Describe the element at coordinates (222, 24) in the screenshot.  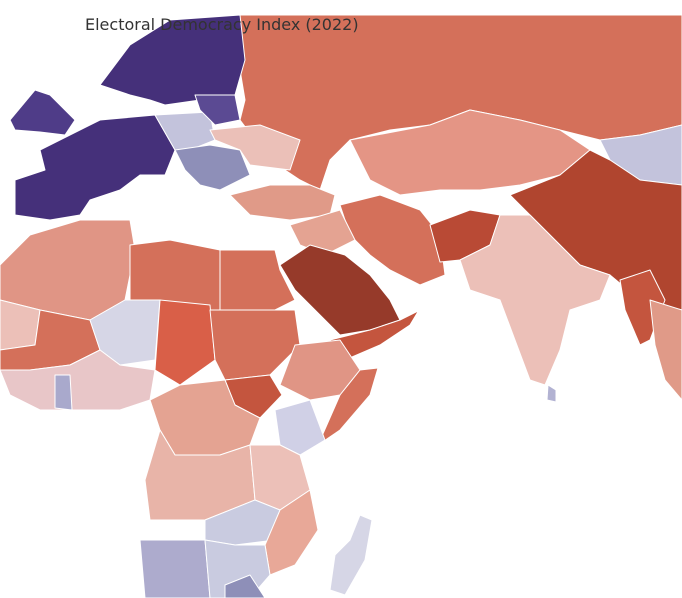
I see `map-title: Electoral Democracy Index (2022)` at that location.